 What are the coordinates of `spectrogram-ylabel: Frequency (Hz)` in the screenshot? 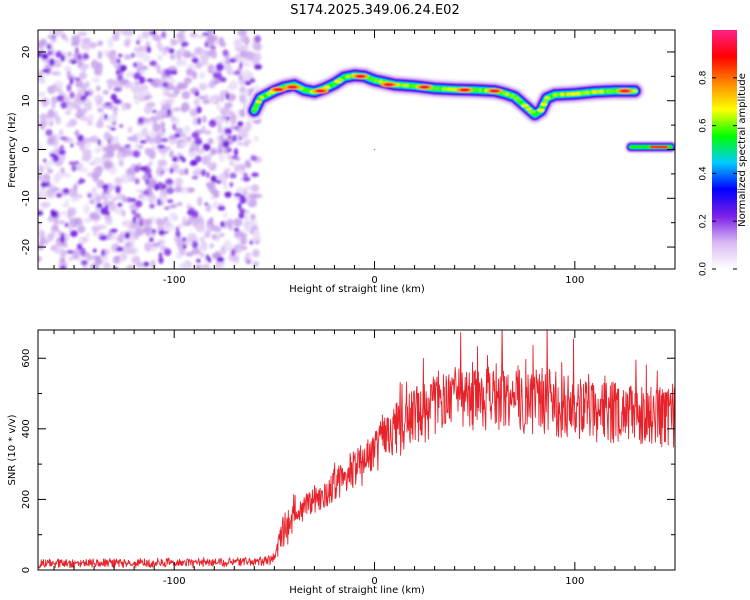 It's located at (12, 150).